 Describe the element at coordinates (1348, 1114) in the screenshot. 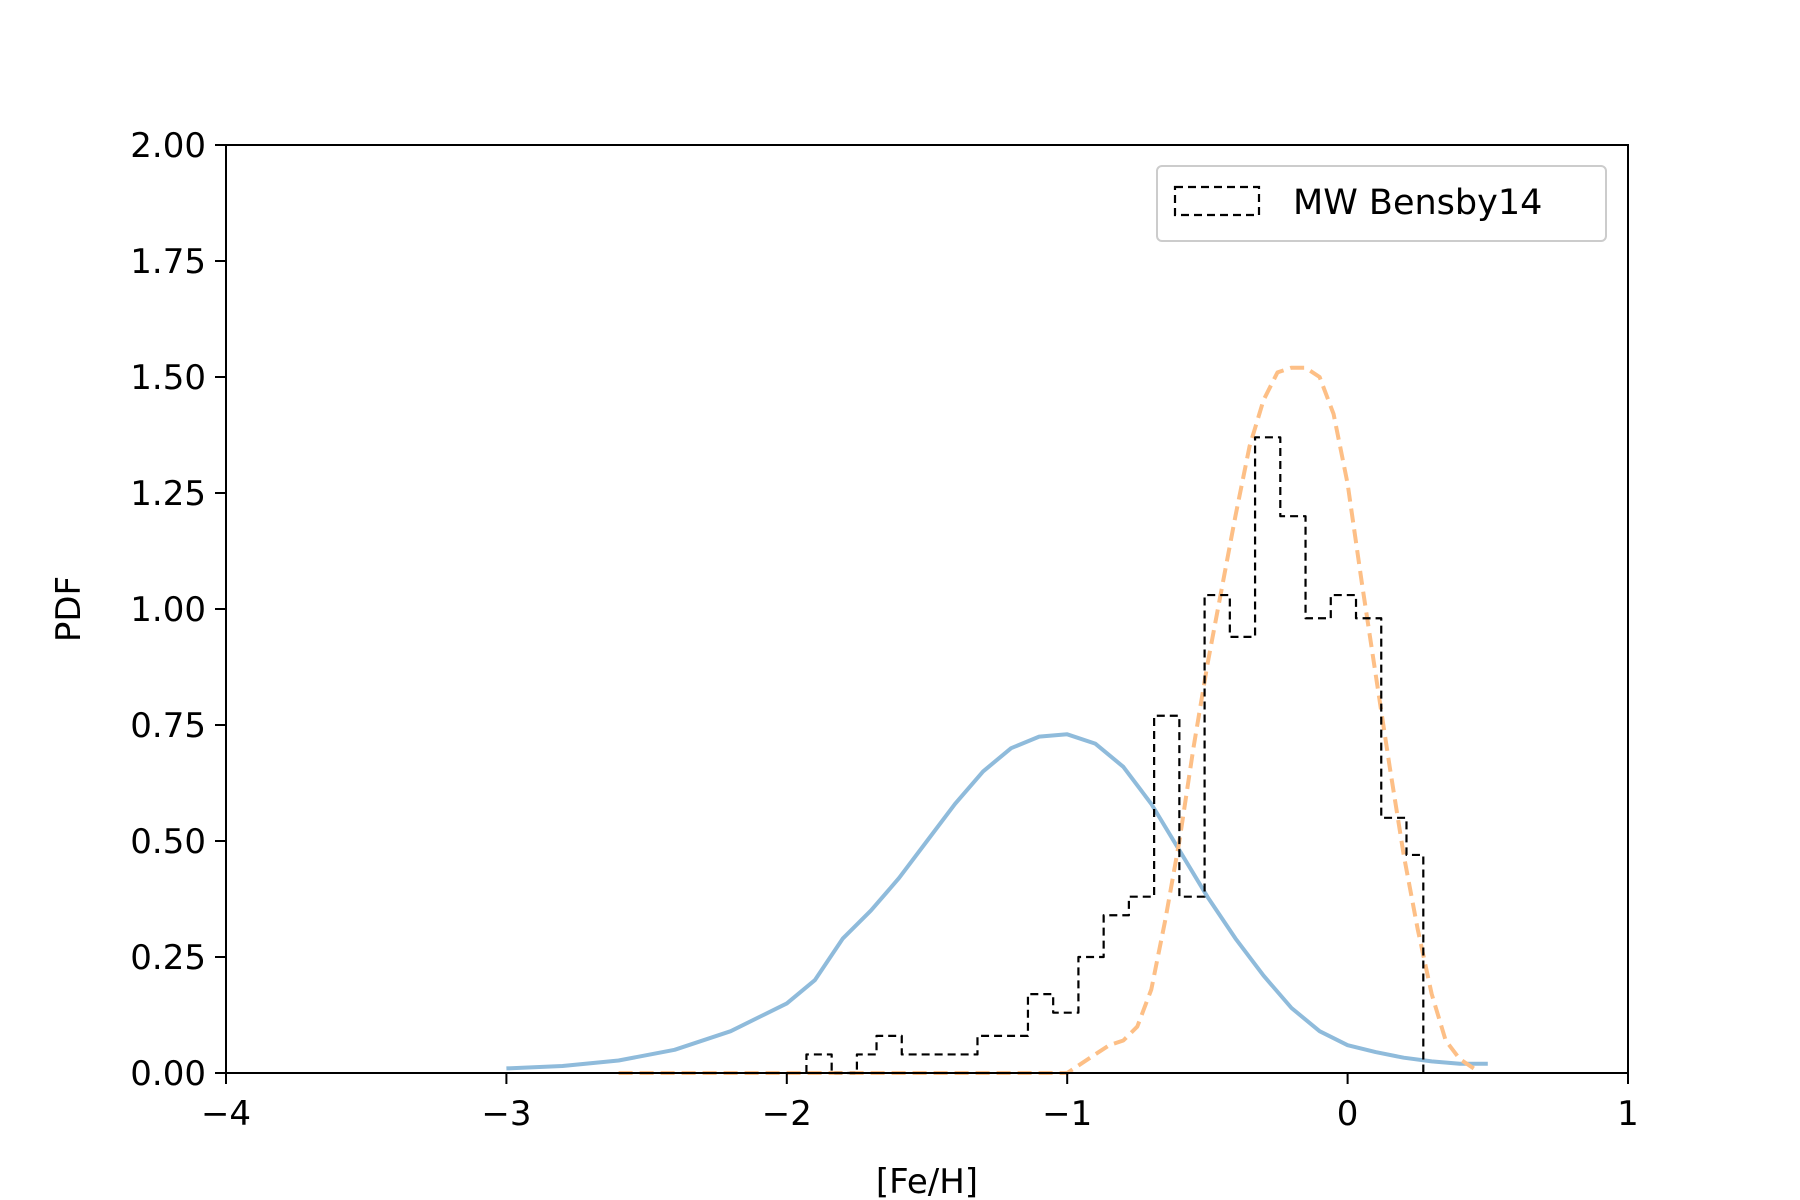

I see `x-tick-label: 0` at that location.